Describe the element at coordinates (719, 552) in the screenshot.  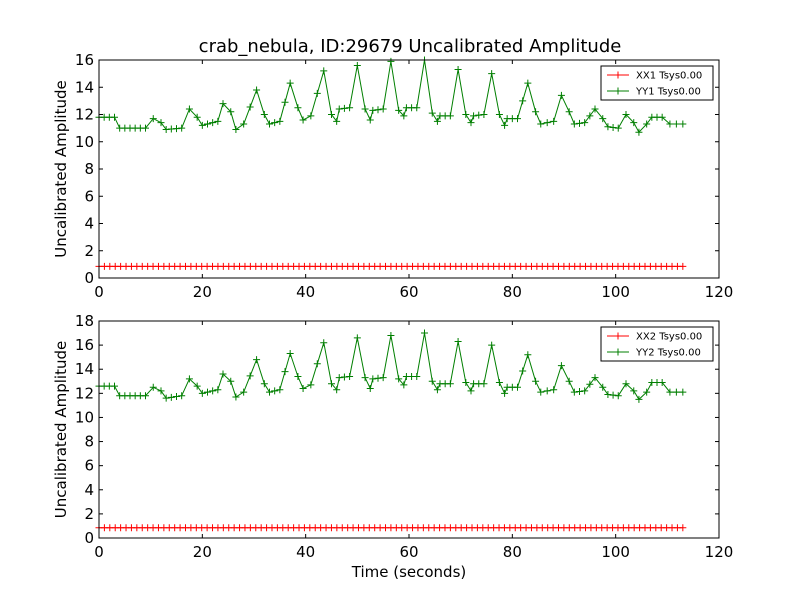
I see `x-tick-label: 120` at that location.